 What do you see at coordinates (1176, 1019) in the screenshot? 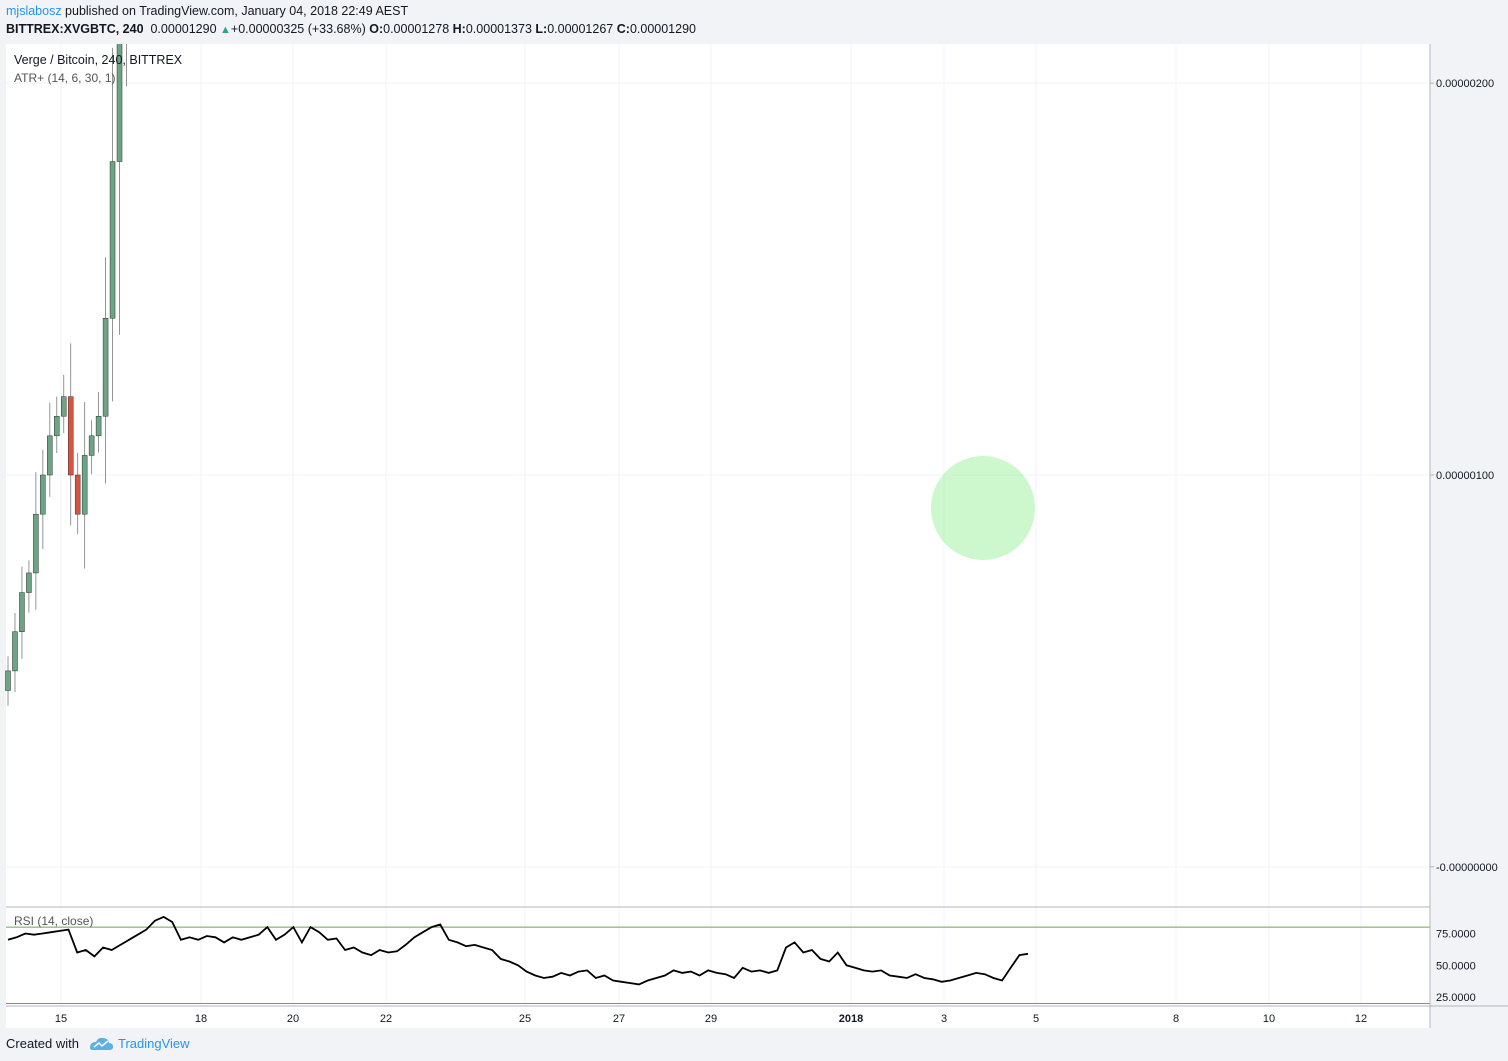
I see `x-tick-label: 8` at bounding box center [1176, 1019].